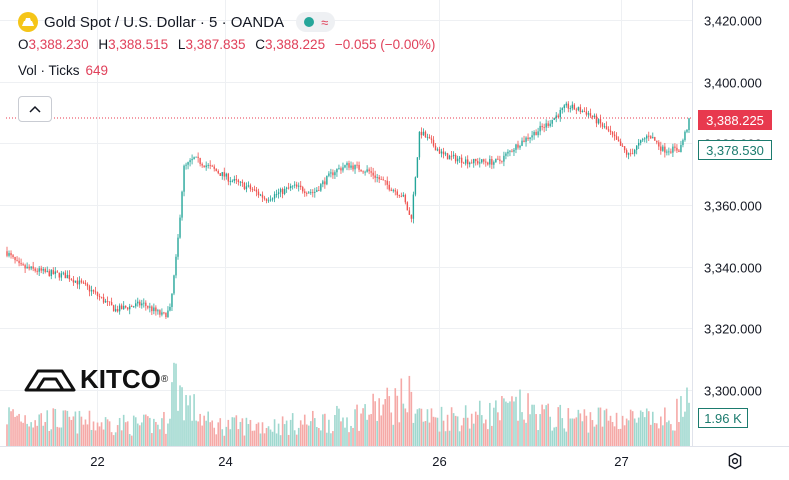  I want to click on volume-legend: Vol · Ticks 649, so click(229, 73).